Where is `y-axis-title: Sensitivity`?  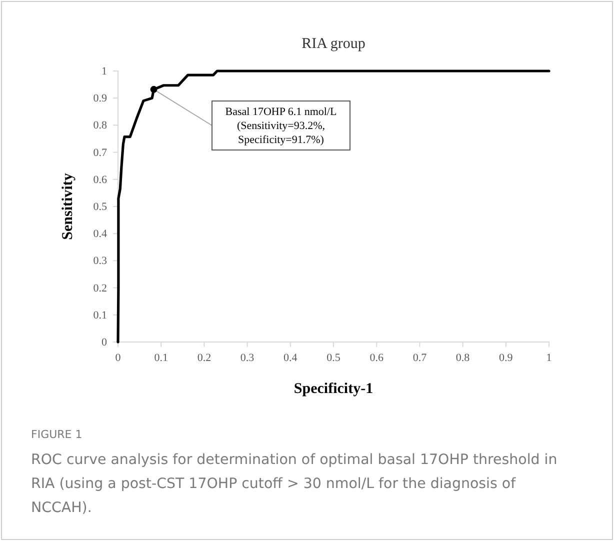 y-axis-title: Sensitivity is located at coordinates (68, 206).